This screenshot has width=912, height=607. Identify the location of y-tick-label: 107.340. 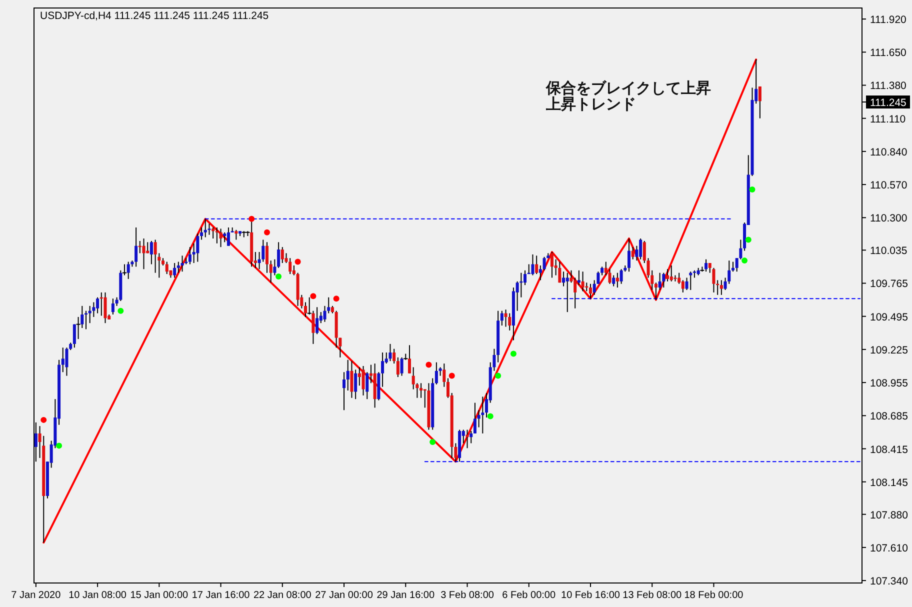
(889, 582).